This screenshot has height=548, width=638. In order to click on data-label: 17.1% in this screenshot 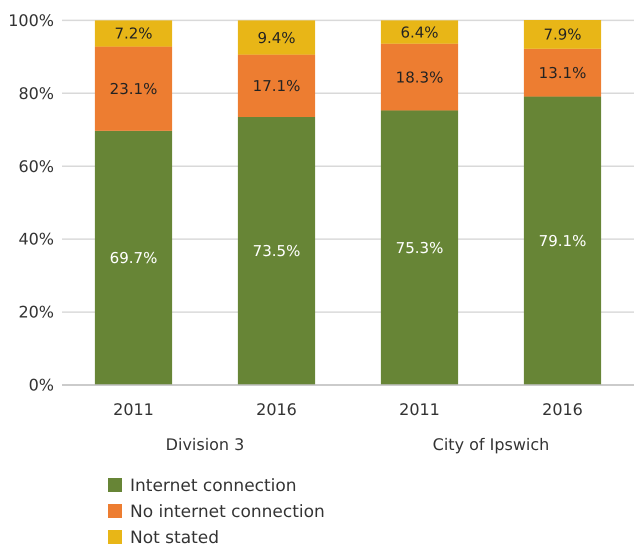, I will do `click(276, 86)`.